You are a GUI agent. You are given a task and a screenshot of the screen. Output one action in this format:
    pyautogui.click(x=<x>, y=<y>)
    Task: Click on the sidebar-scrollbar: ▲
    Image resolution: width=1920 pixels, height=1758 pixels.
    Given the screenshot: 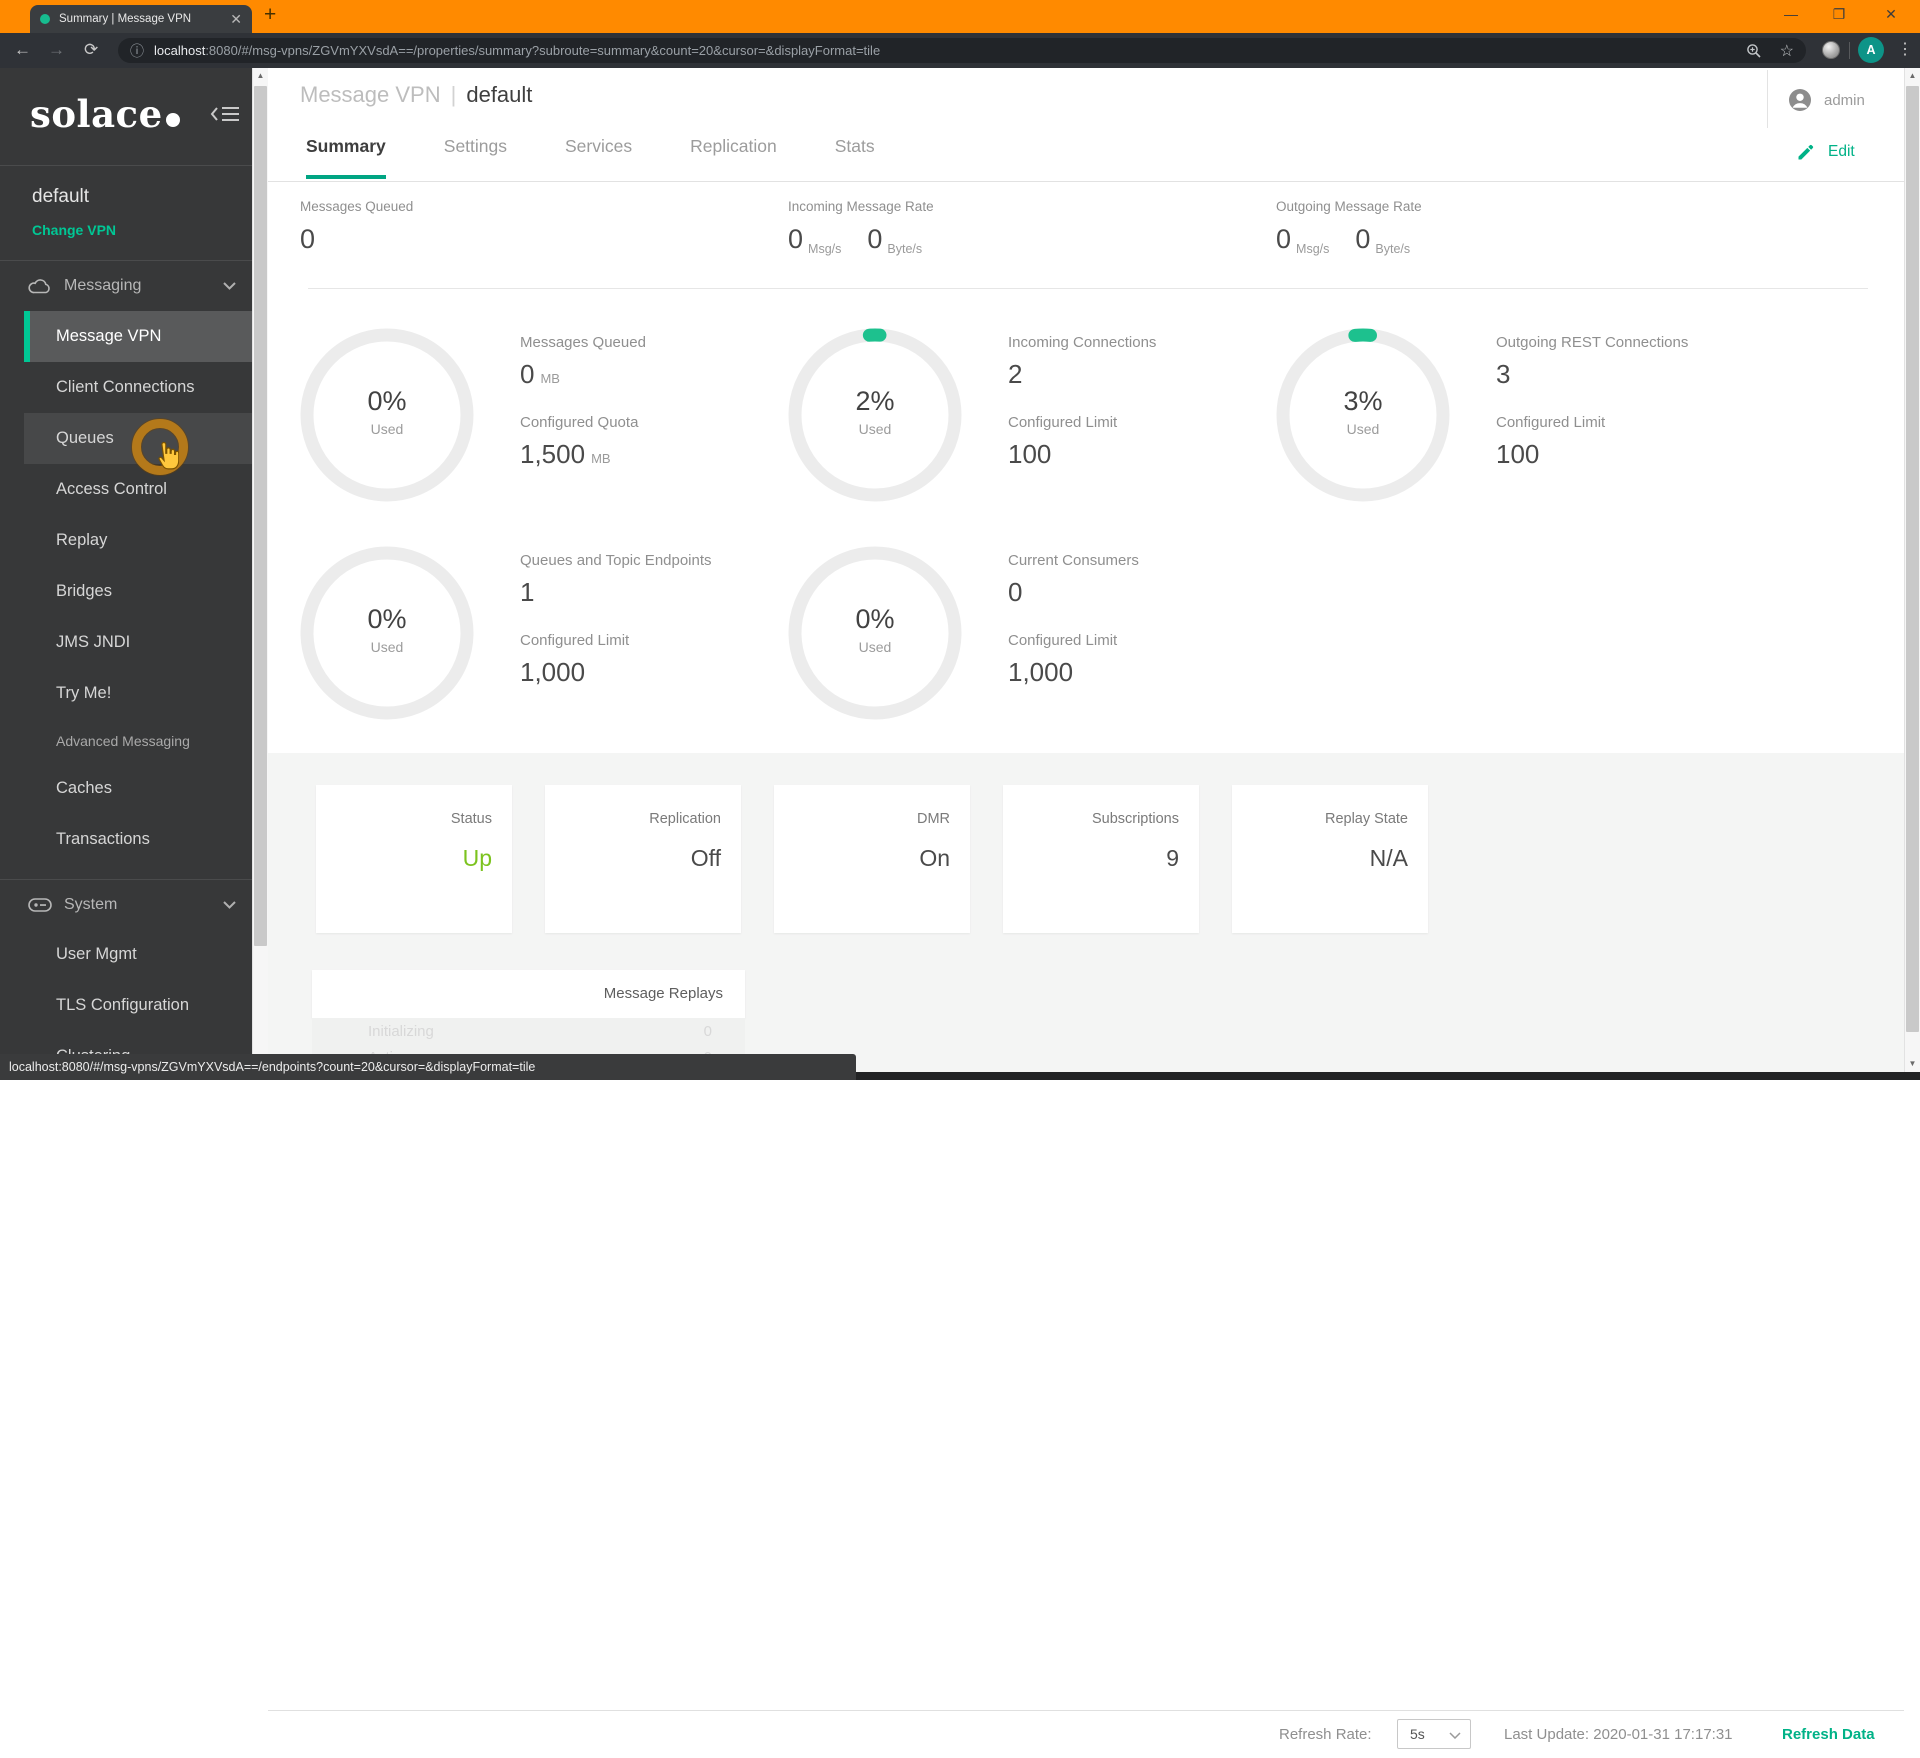 What is the action you would take?
    pyautogui.click(x=260, y=574)
    